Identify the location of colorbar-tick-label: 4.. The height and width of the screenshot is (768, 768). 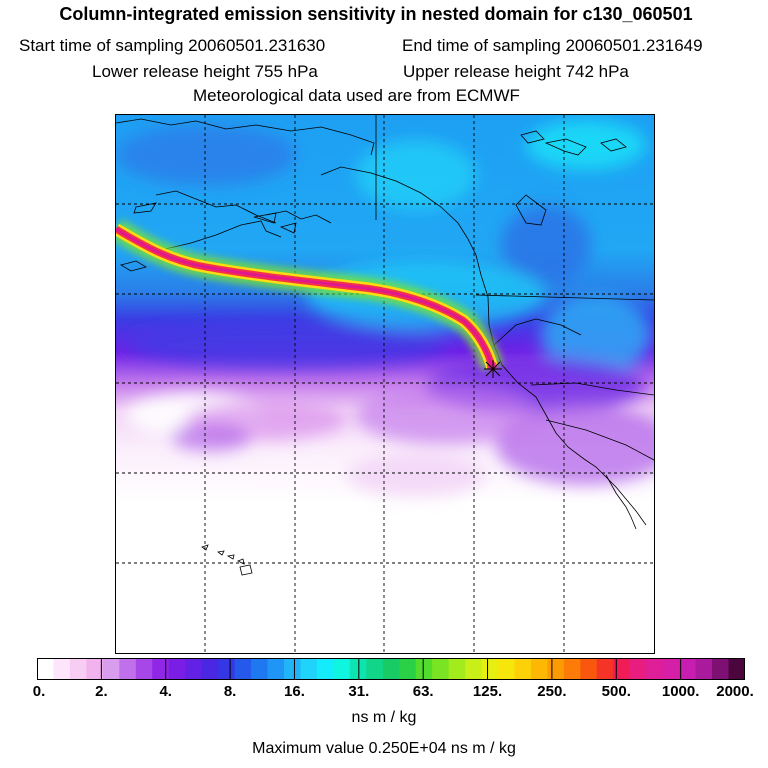
(165, 691).